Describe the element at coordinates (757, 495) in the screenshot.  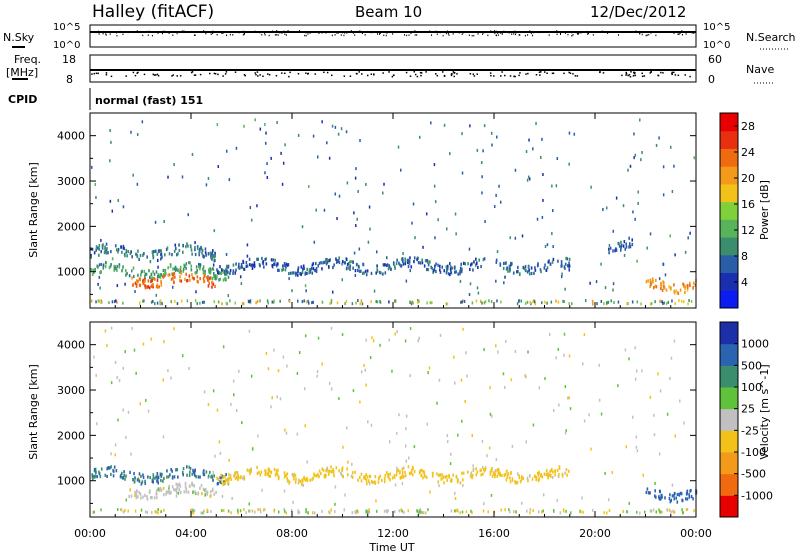
I see `velocity-colorbar-tick-label: -1000` at that location.